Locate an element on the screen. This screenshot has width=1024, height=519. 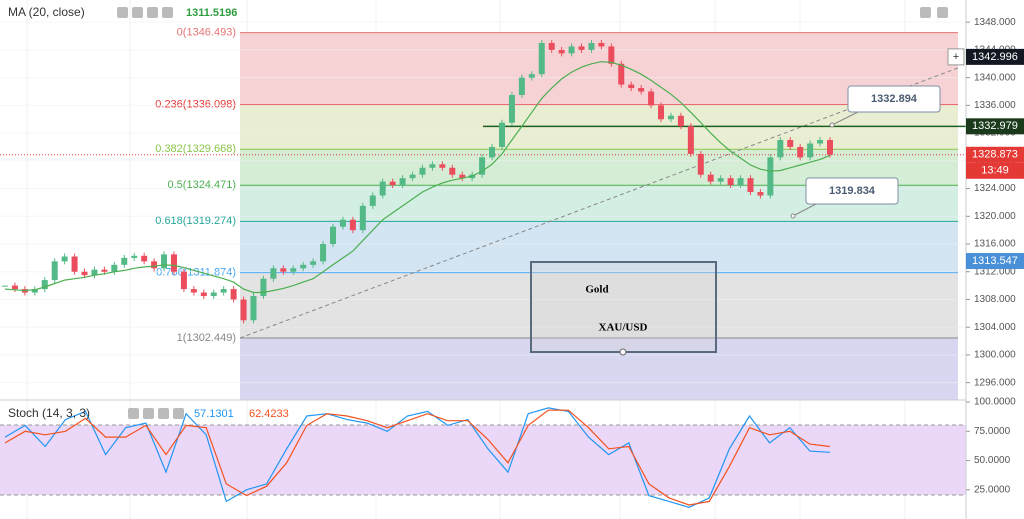
fib-label: 0(1346.493) is located at coordinates (206, 33).